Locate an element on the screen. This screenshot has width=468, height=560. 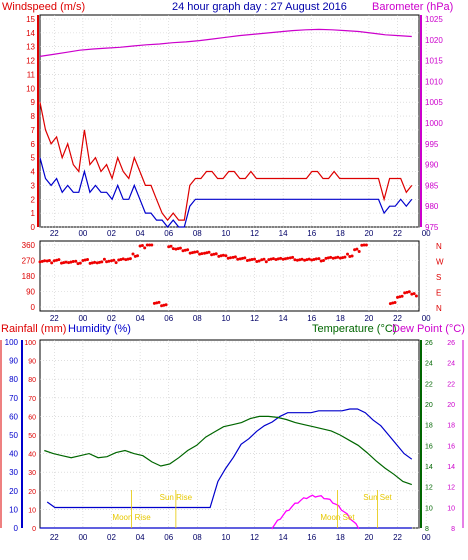
rain-y-tick: 50 is located at coordinates (32, 436).